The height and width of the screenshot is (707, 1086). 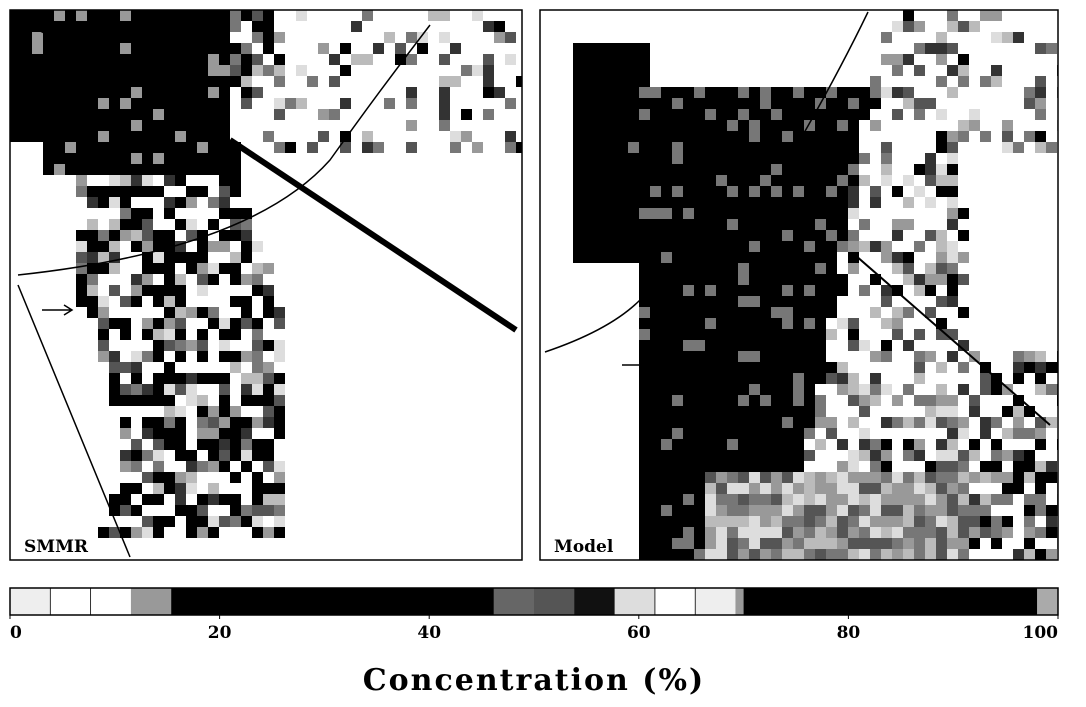 What do you see at coordinates (220, 633) in the screenshot?
I see `colorbar-tick-label: 20` at bounding box center [220, 633].